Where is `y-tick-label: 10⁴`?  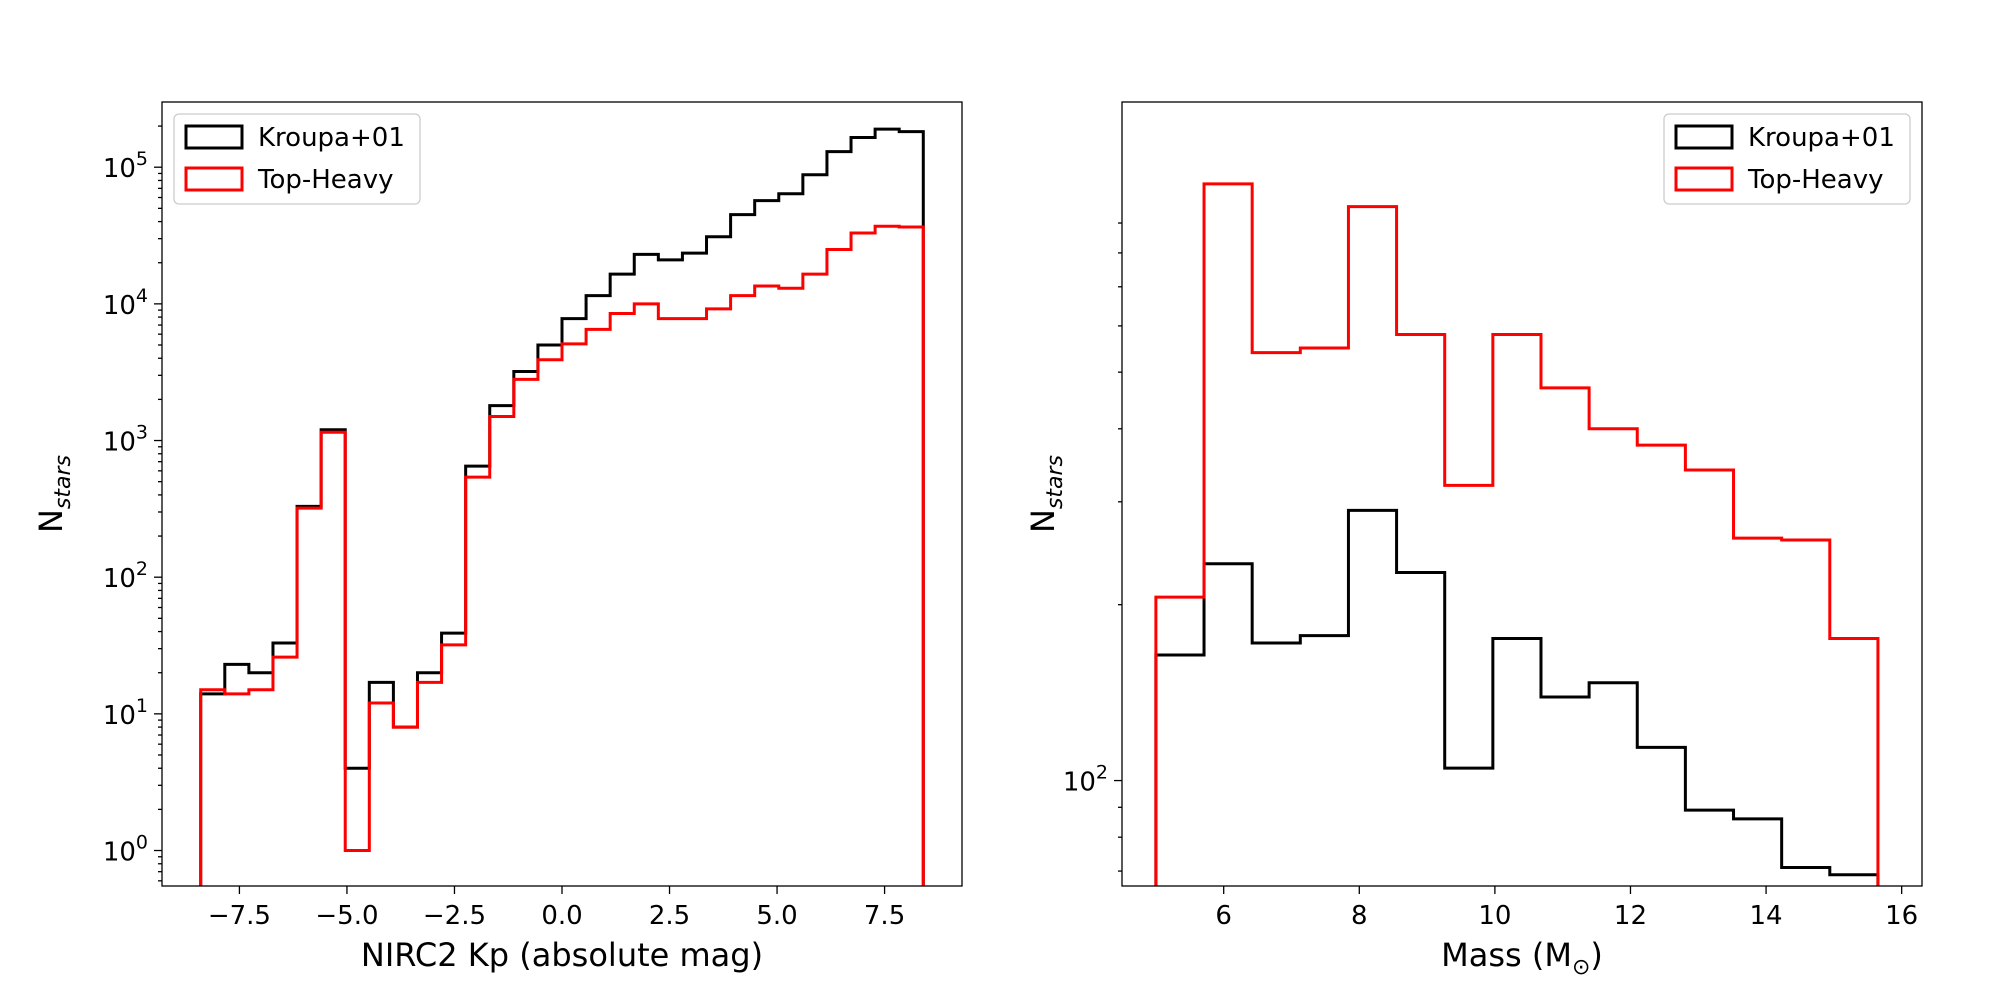 y-tick-label: 10⁴ is located at coordinates (125, 303).